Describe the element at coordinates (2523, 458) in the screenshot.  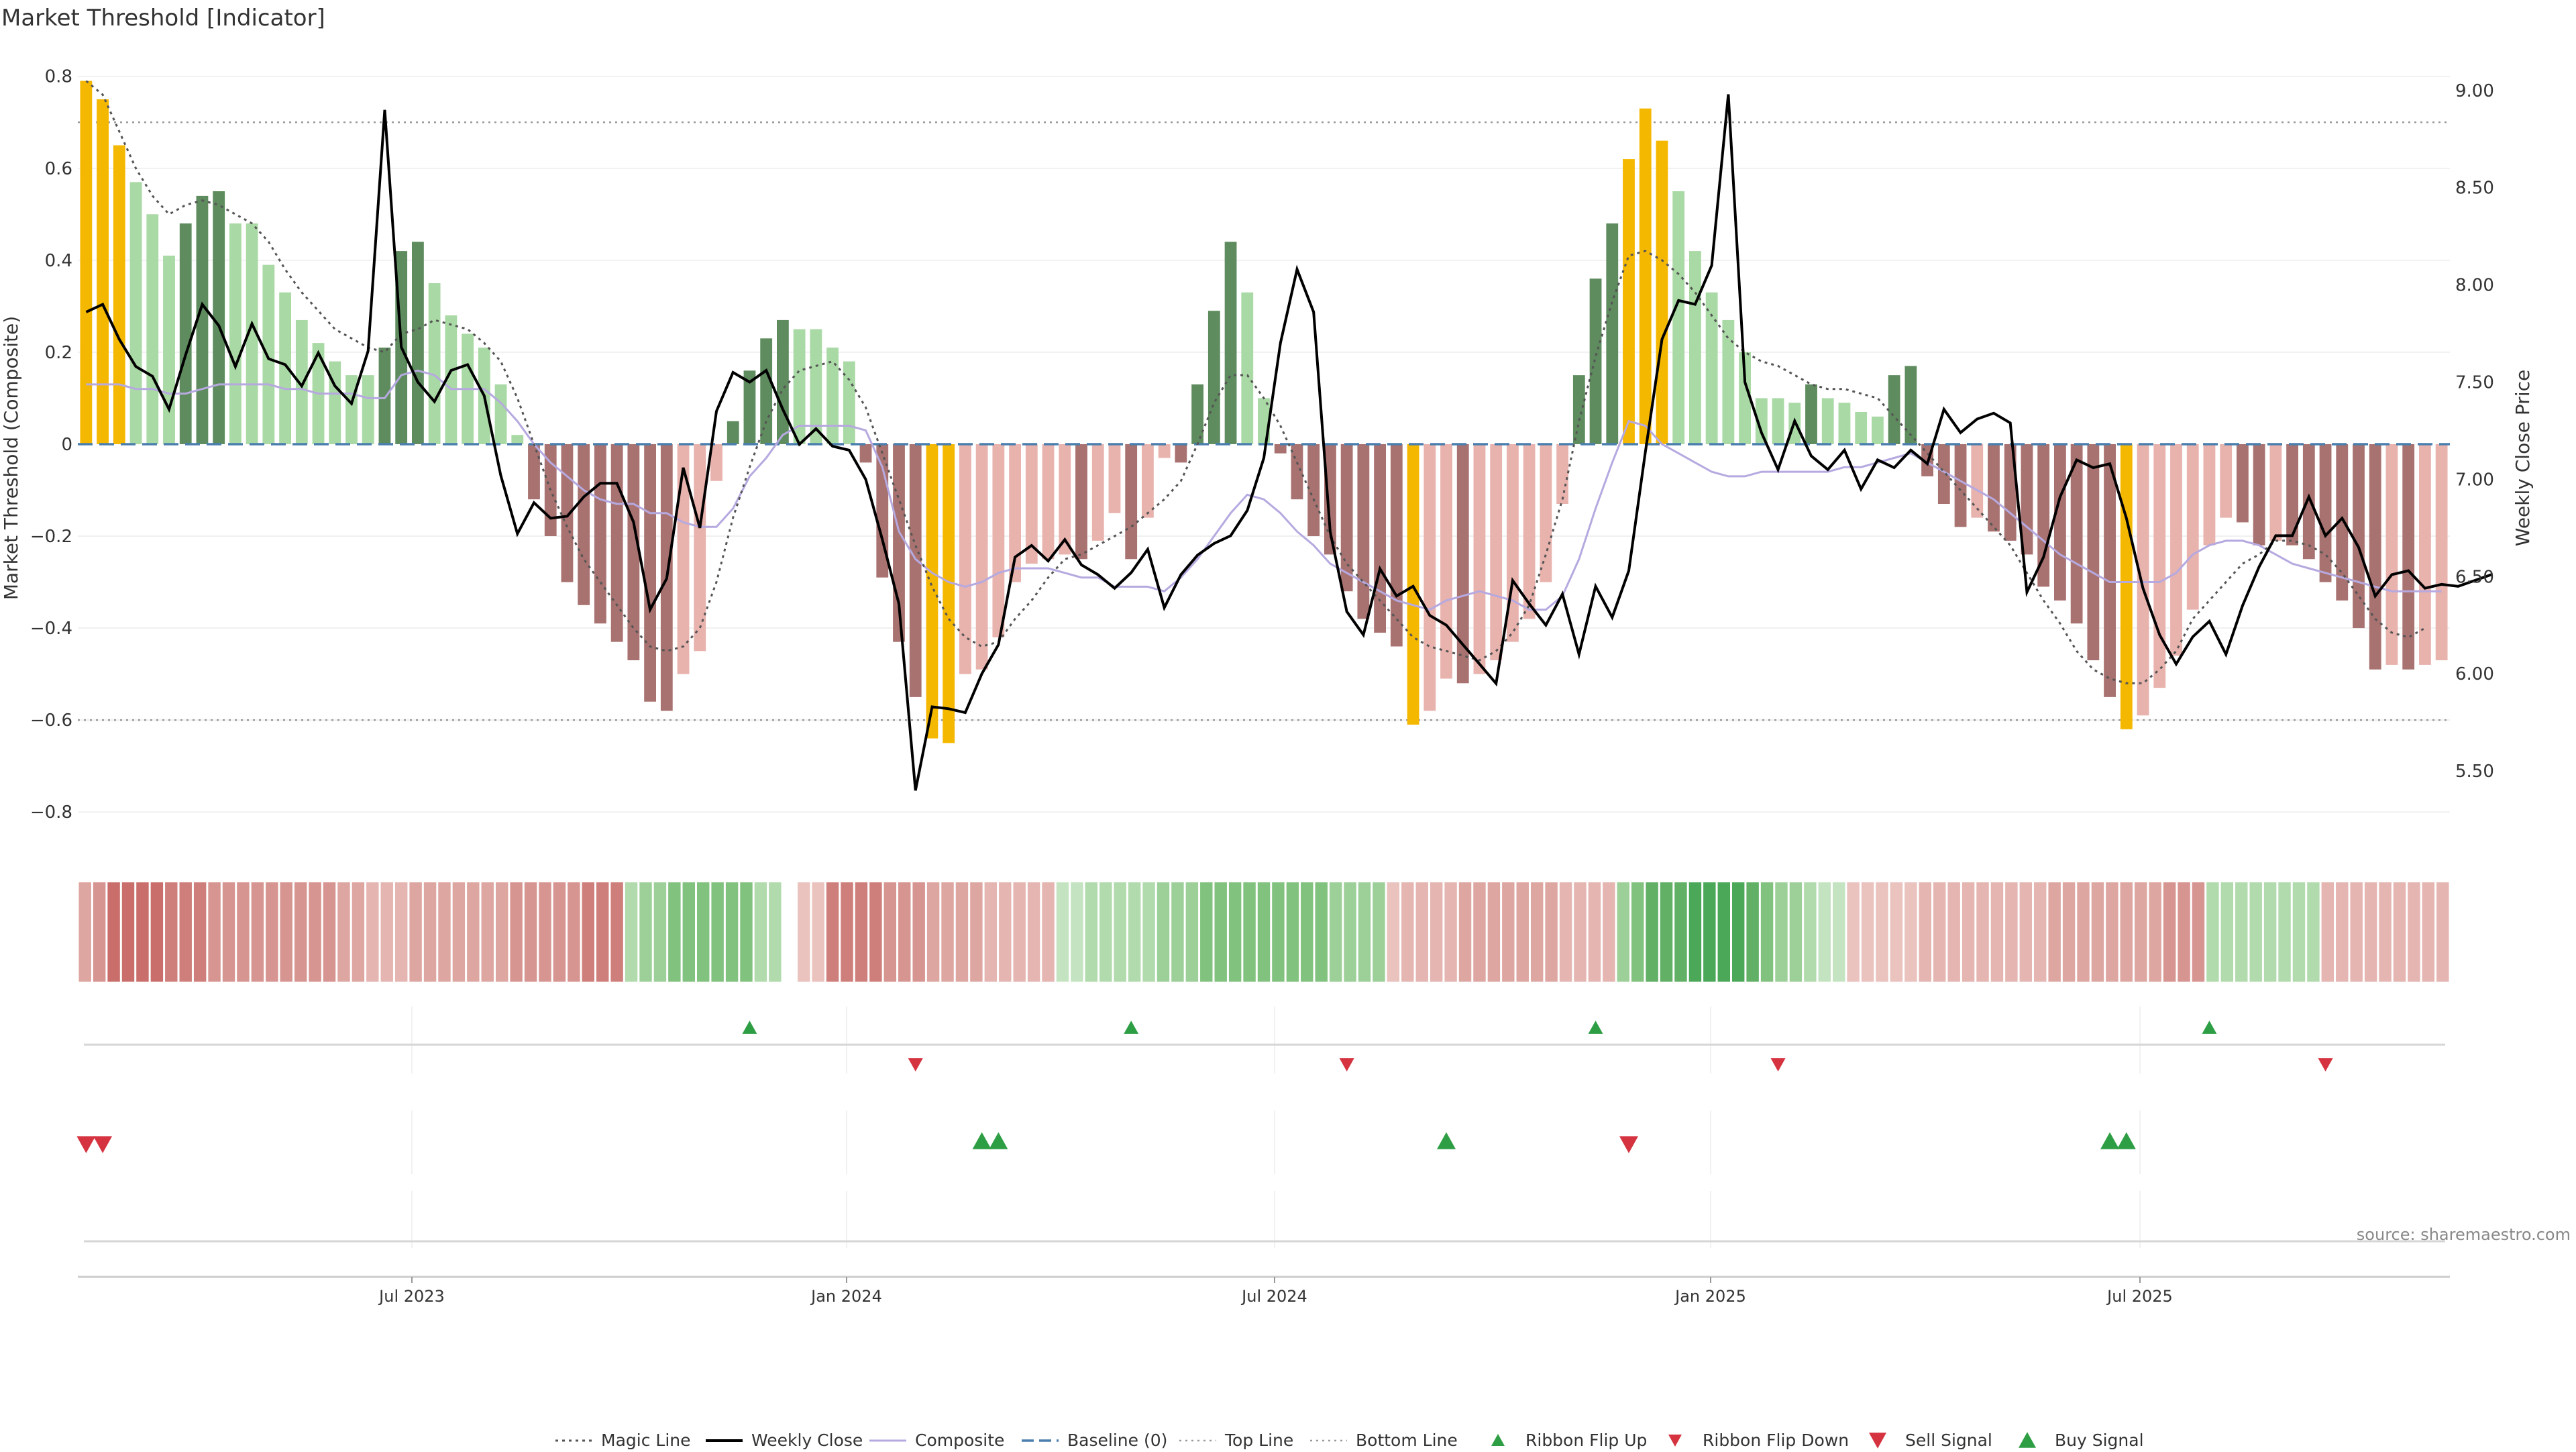
I see `y-right-axis-title: Weekly Close Price` at that location.